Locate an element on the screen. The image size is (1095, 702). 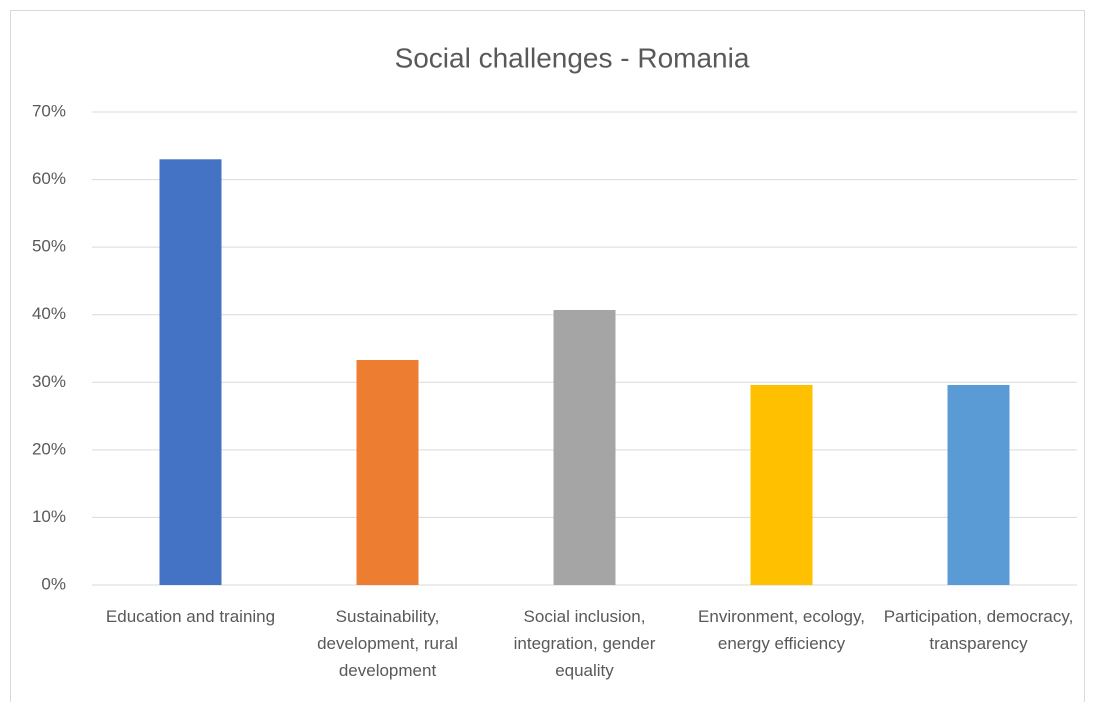
y-tick-label: 40% is located at coordinates (49, 313).